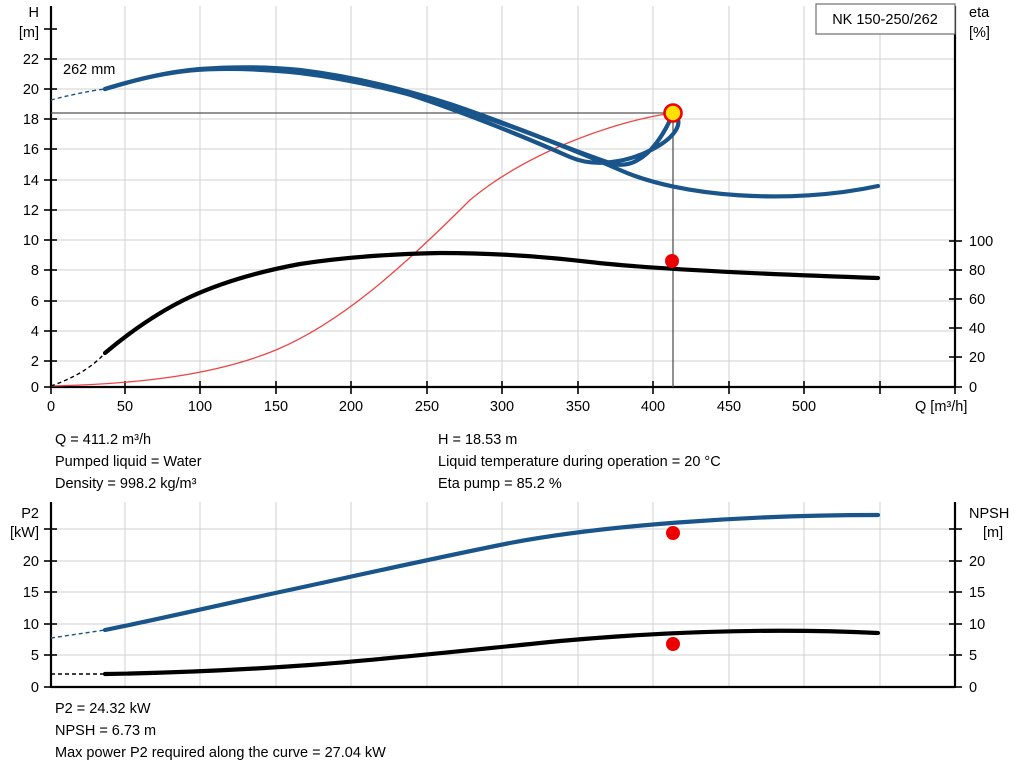  What do you see at coordinates (955, 608) in the screenshot?
I see `bottom-chart-right-ticks` at bounding box center [955, 608].